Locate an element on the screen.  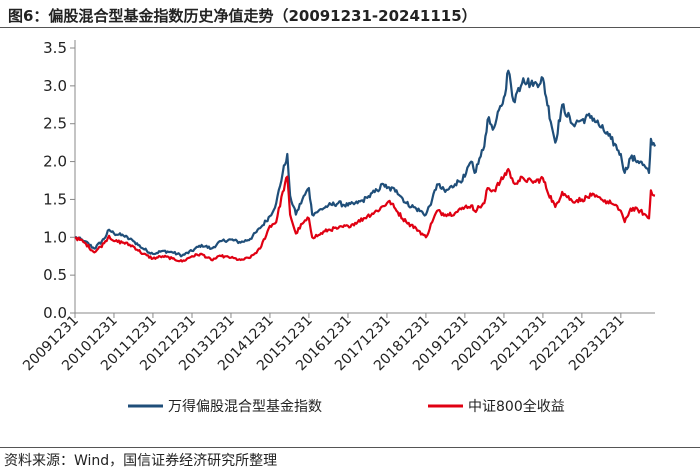
y-tick-label: 3.0 is located at coordinates (55, 86).